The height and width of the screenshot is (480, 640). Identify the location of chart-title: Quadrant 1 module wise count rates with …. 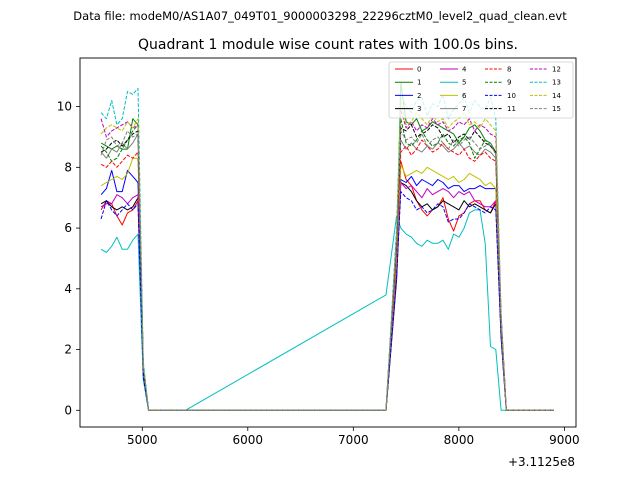
(328, 45).